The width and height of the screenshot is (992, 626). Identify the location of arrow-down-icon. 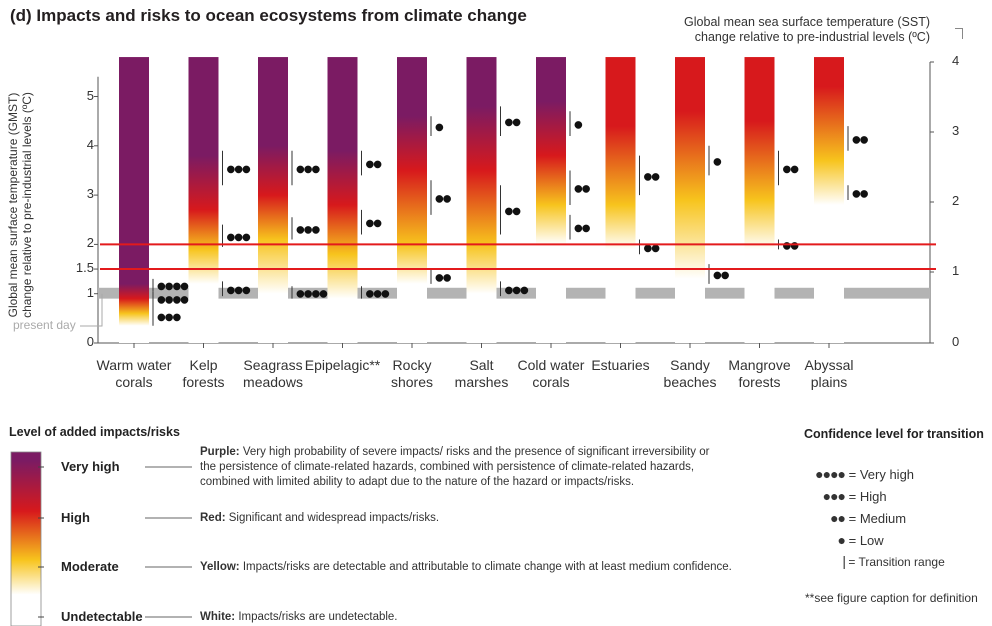
(959, 33).